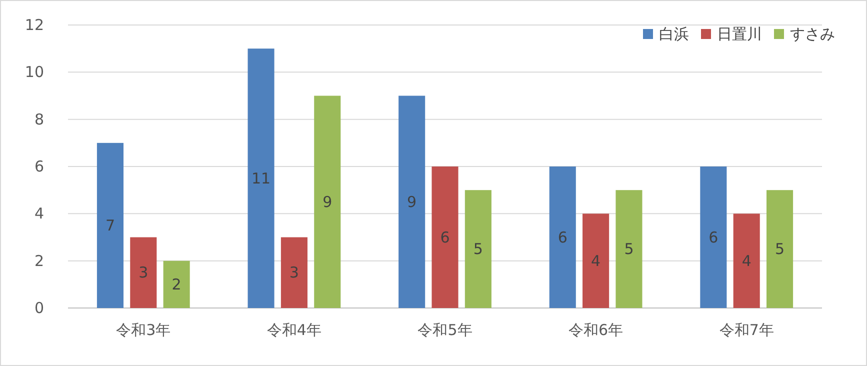 The image size is (867, 366). Describe the element at coordinates (812, 34) in the screenshot. I see `legend-label: すさみ` at that location.